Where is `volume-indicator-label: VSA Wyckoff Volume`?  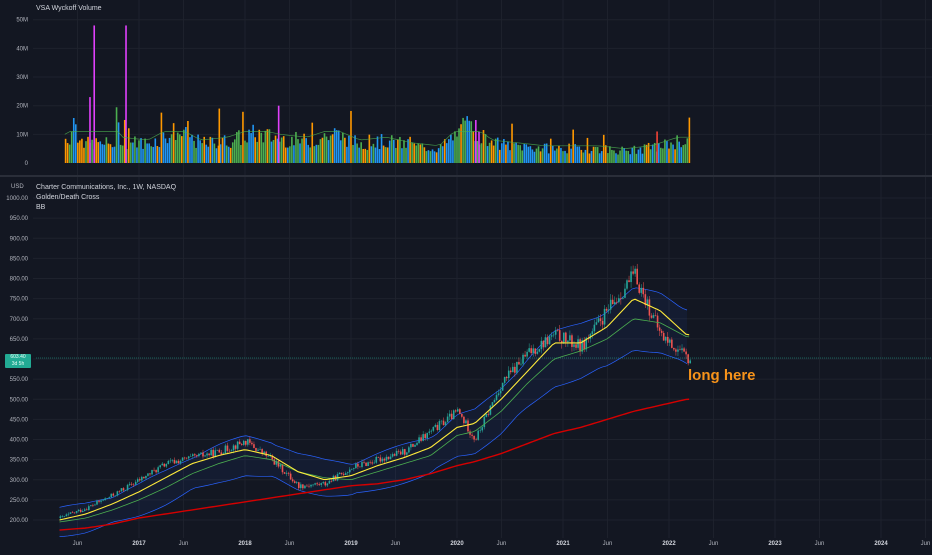
volume-indicator-label: VSA Wyckoff Volume is located at coordinates (69, 8).